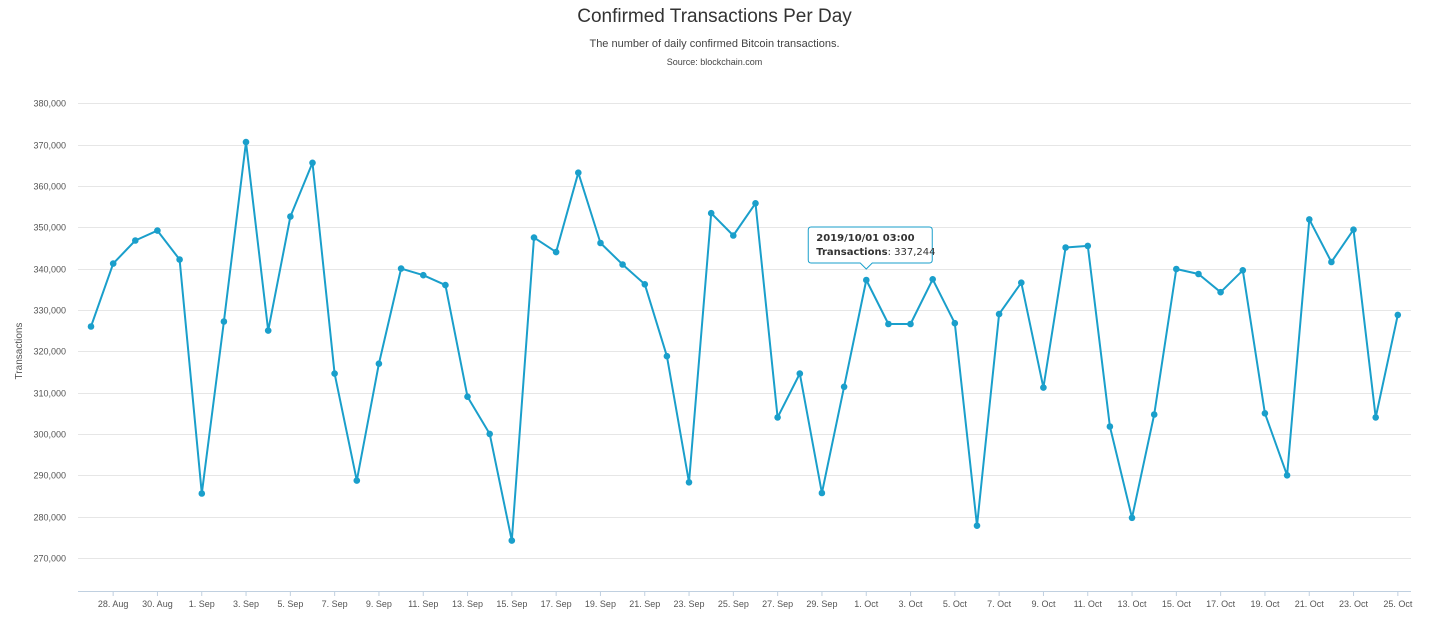 Image resolution: width=1429 pixels, height=620 pixels. What do you see at coordinates (511, 604) in the screenshot?
I see `x-tick-label: 15. Sep` at bounding box center [511, 604].